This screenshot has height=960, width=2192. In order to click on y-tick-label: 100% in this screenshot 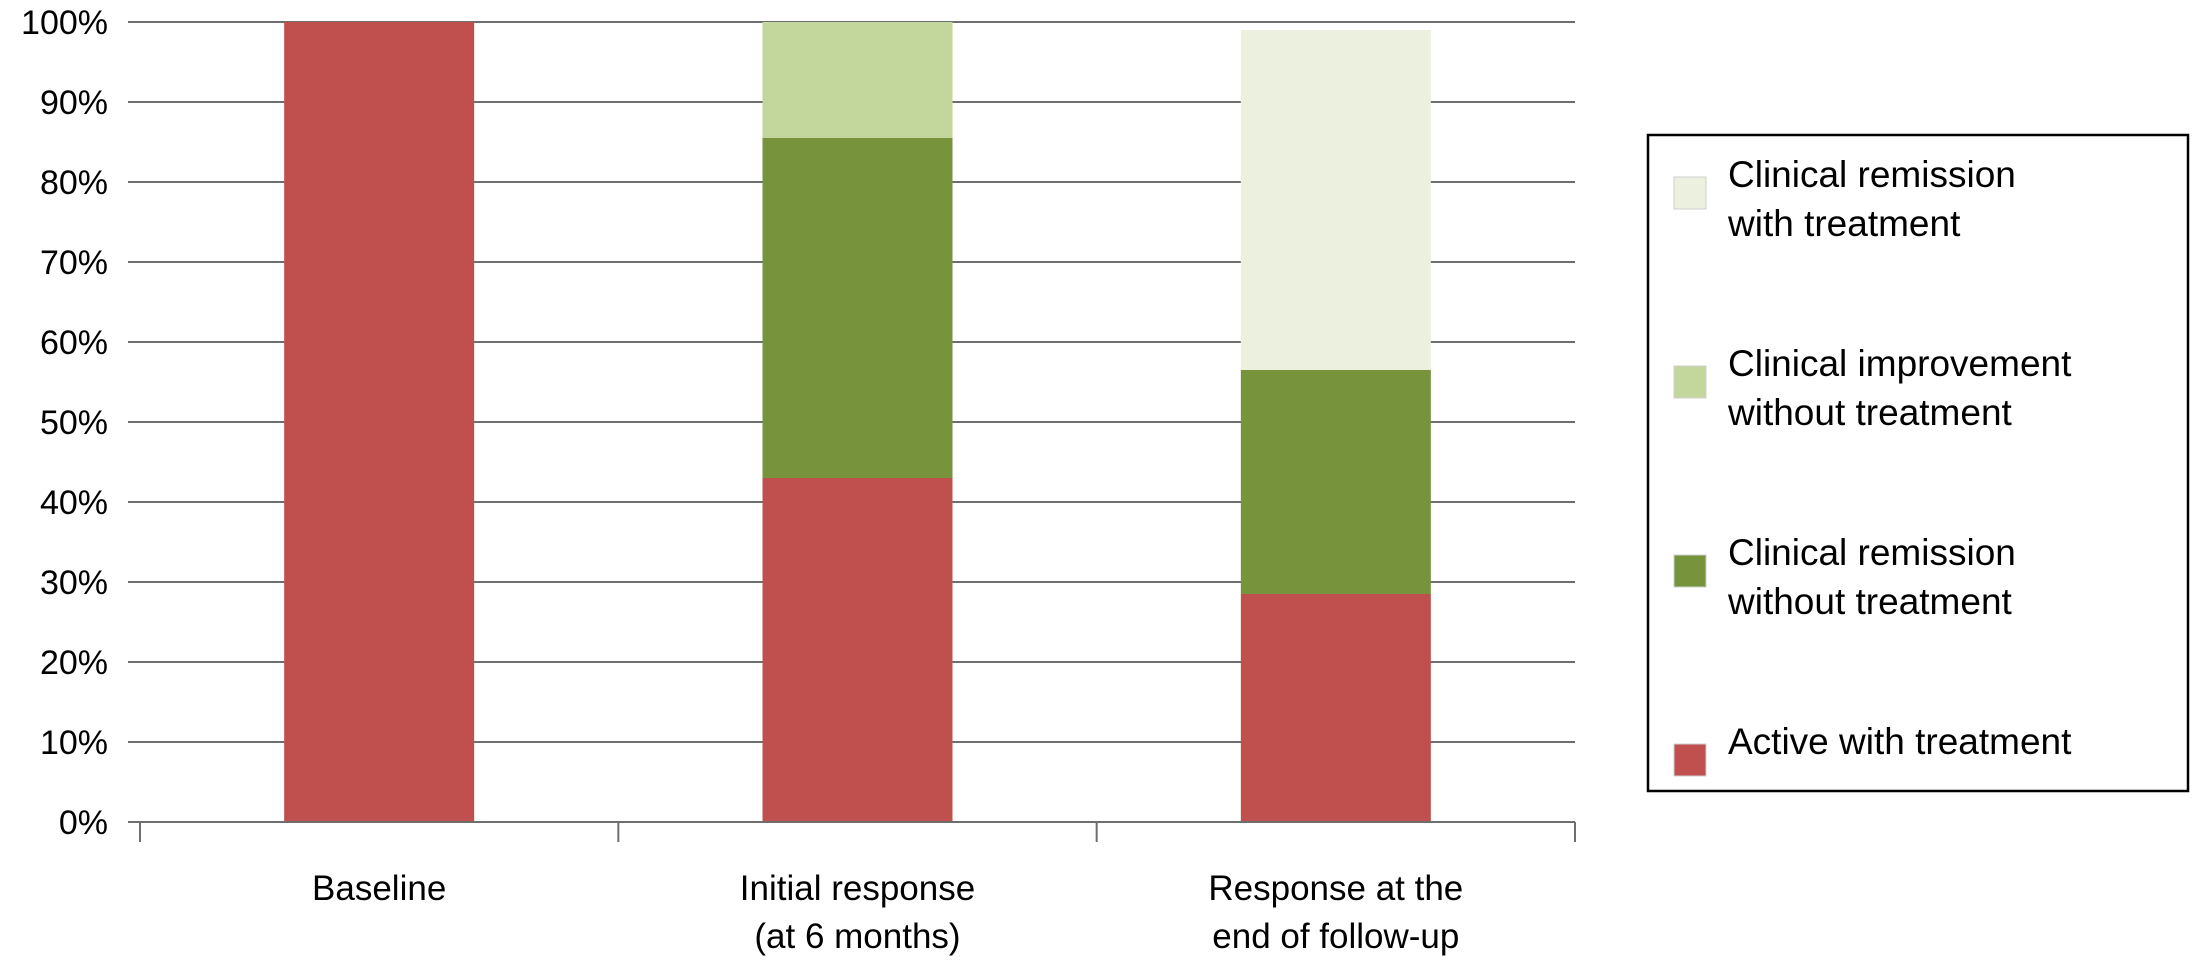, I will do `click(64, 23)`.